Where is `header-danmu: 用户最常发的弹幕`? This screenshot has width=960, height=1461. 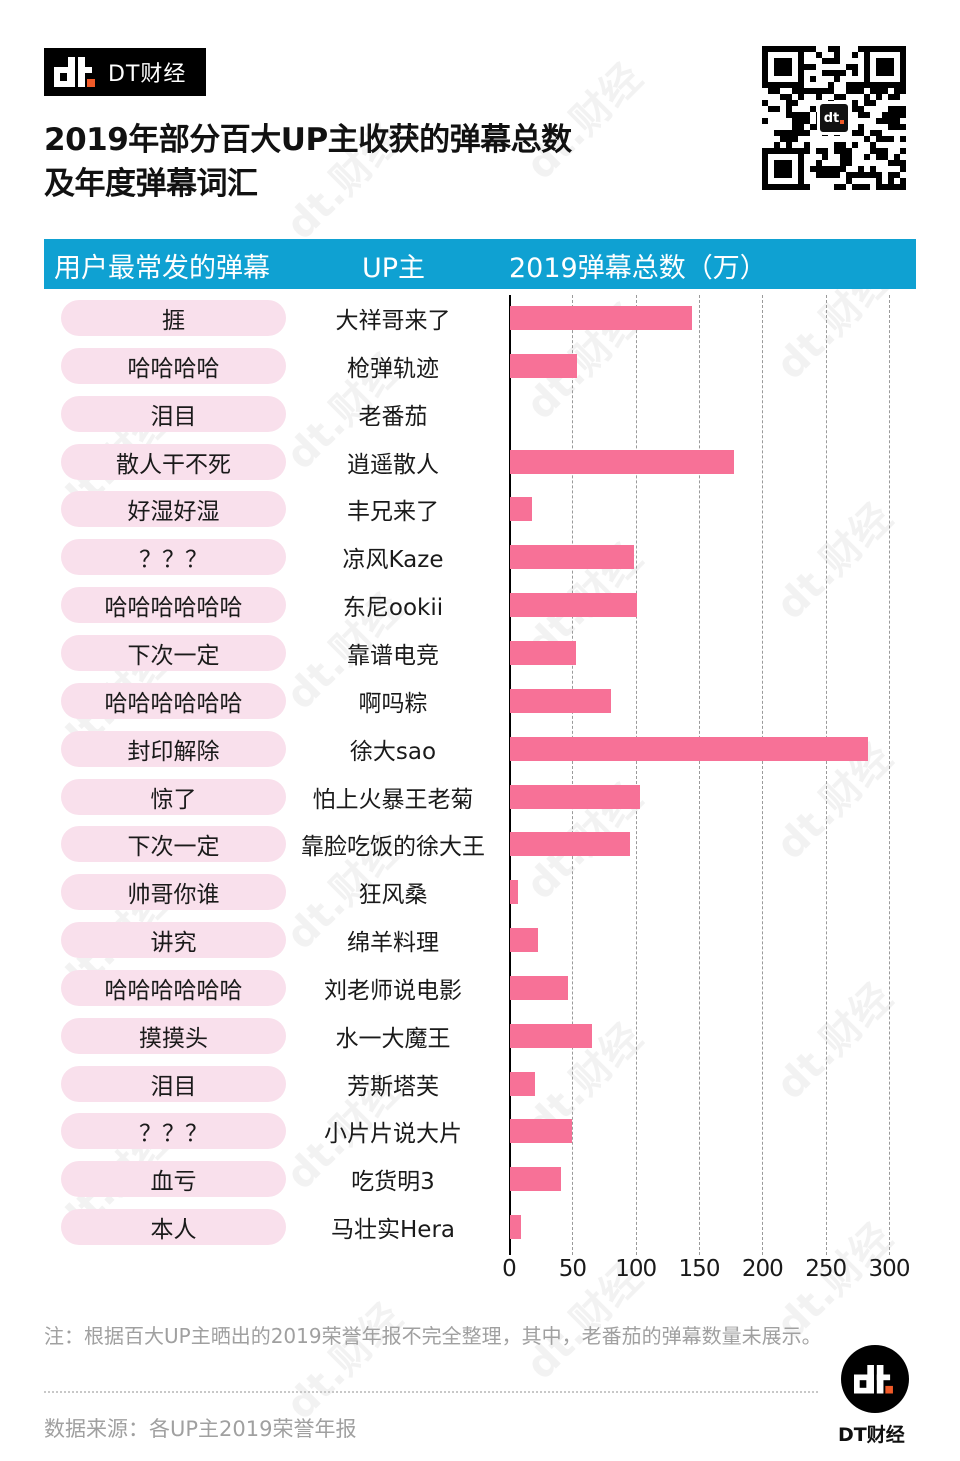
header-danmu: 用户最常发的弹幕 is located at coordinates (162, 268).